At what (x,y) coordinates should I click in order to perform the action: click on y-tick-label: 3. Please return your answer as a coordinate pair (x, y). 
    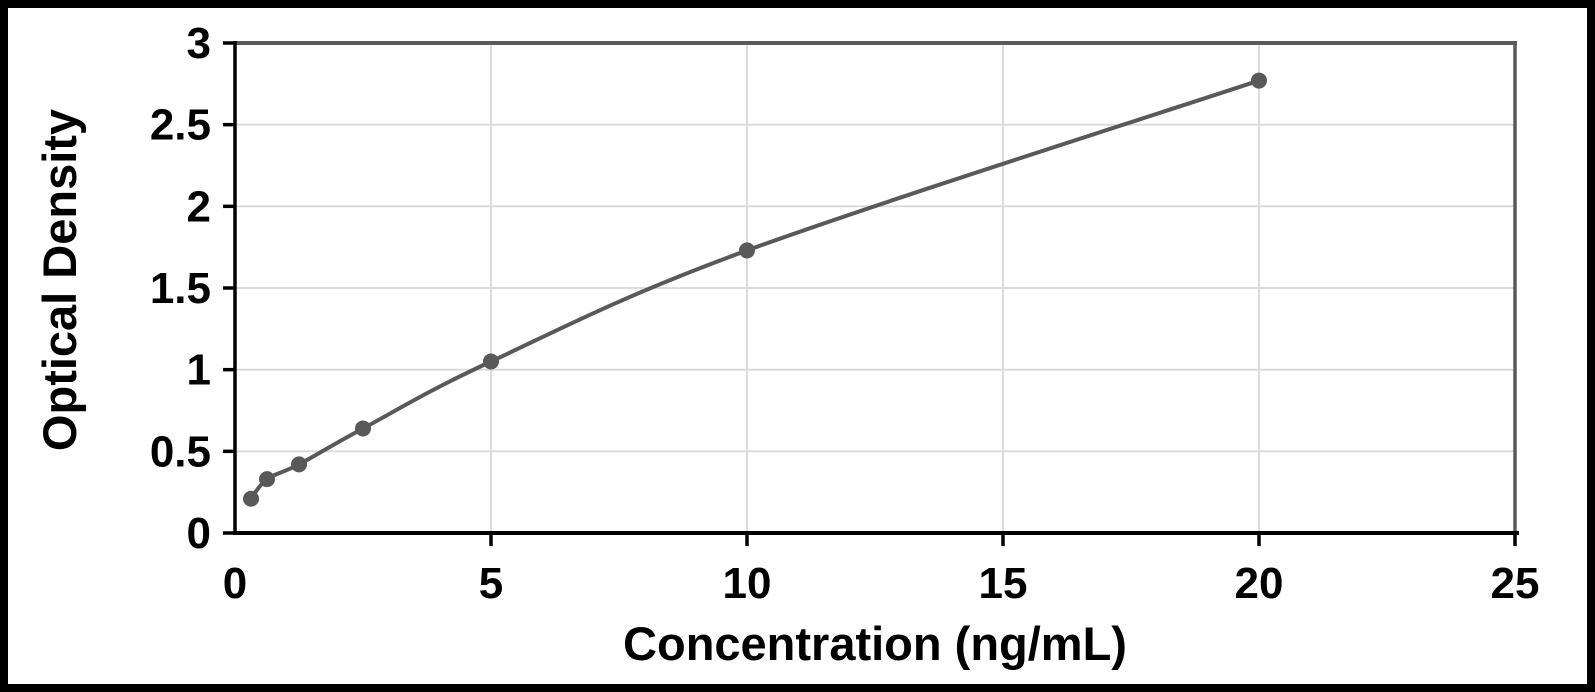
    Looking at the image, I should click on (199, 43).